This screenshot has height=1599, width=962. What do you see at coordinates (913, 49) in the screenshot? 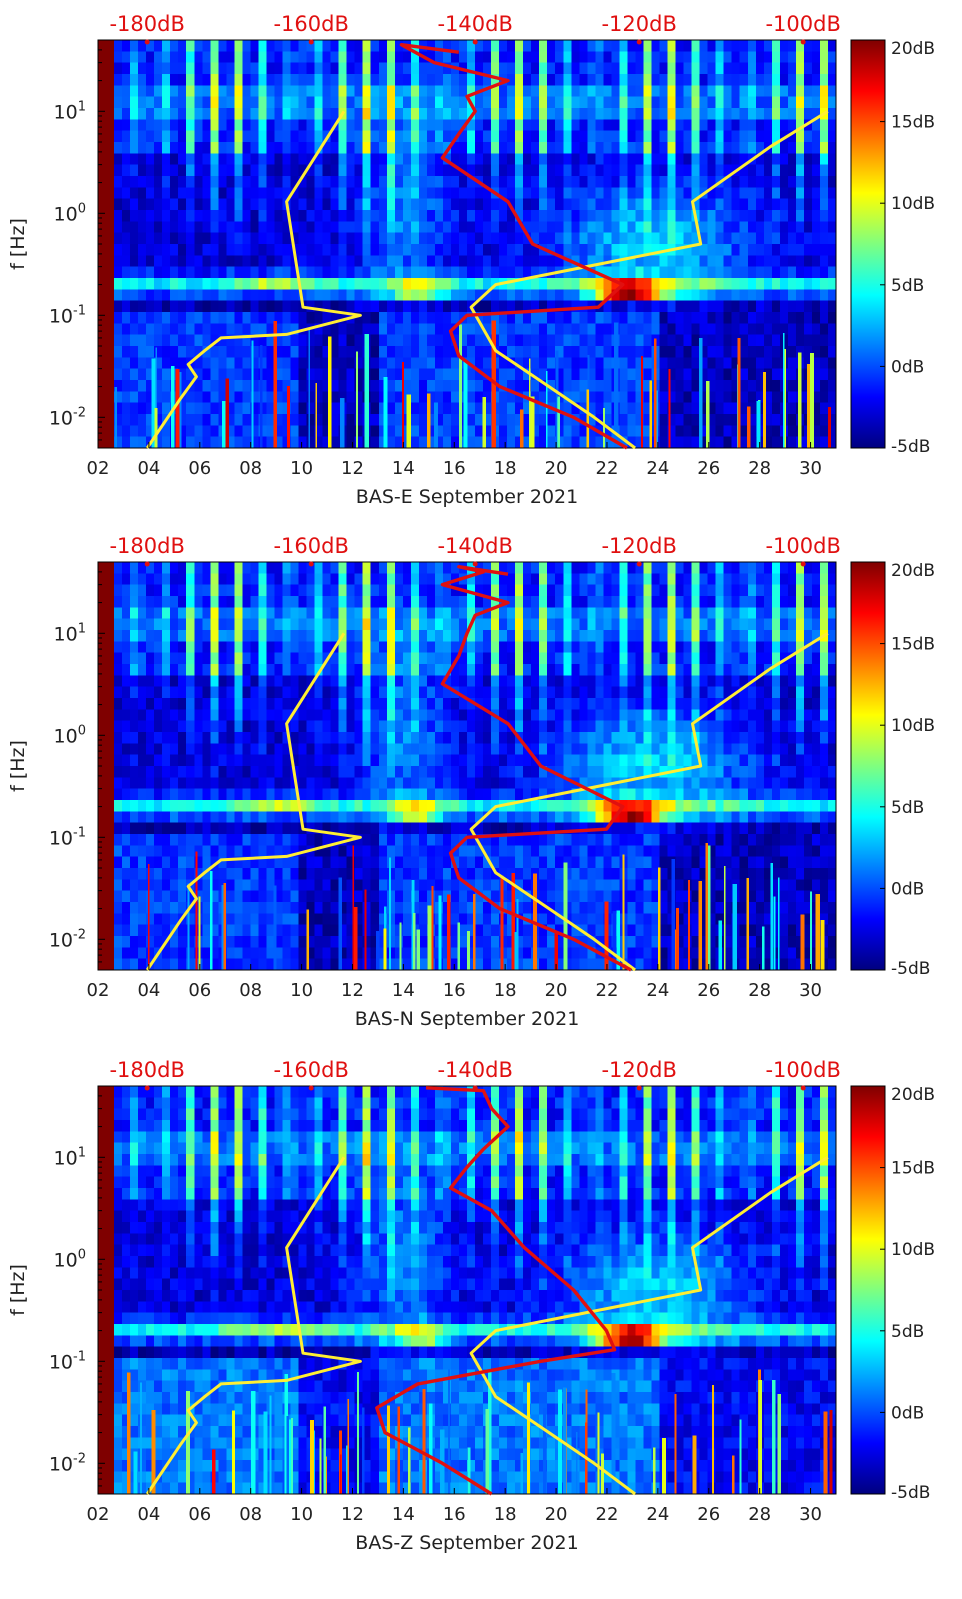
I see `colorbar-tick-label: 20dB` at bounding box center [913, 49].